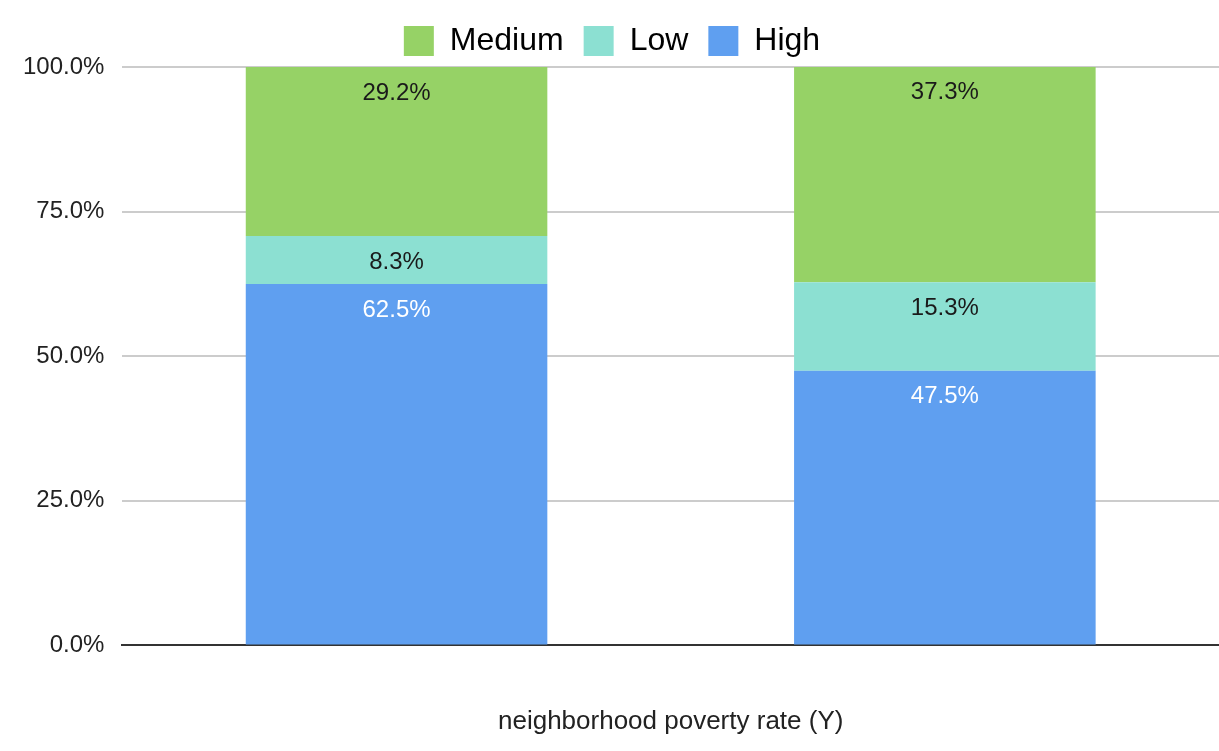 The image size is (1219, 751). I want to click on legend-label: Medium, so click(506, 38).